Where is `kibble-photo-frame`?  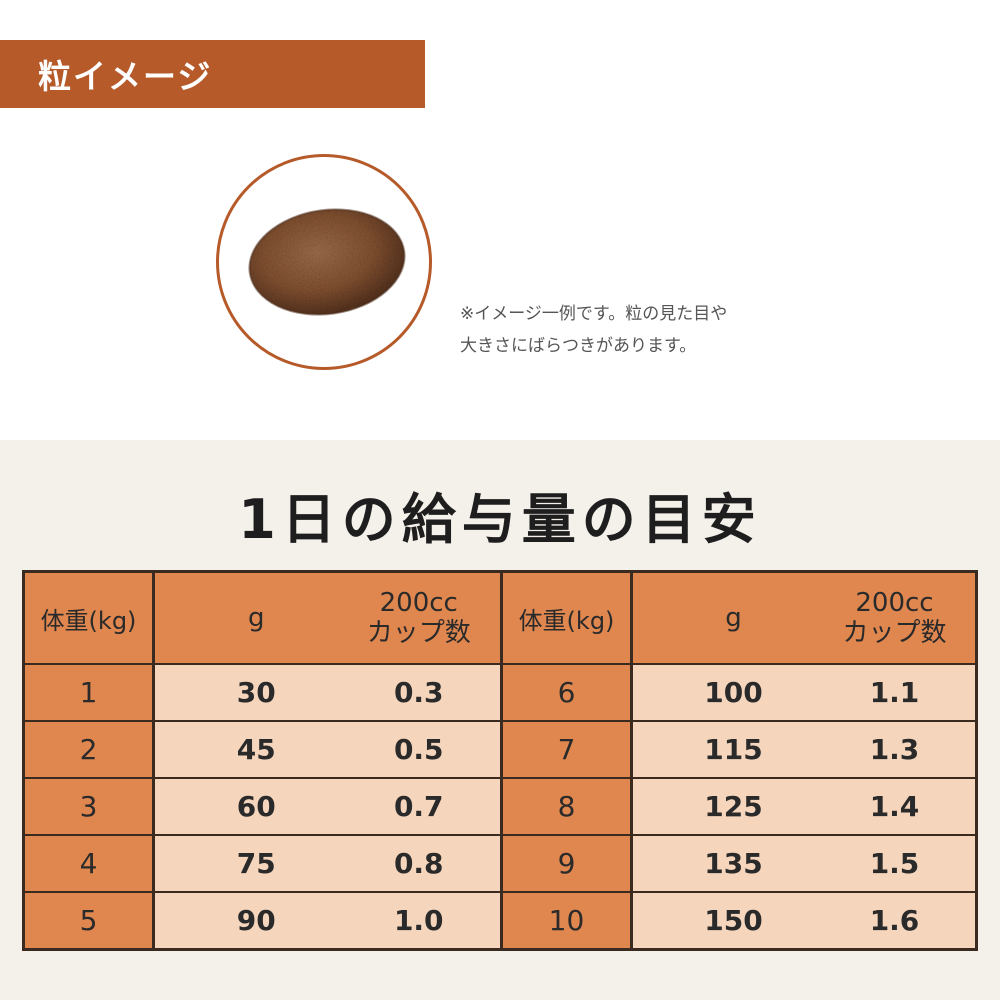 kibble-photo-frame is located at coordinates (324, 262).